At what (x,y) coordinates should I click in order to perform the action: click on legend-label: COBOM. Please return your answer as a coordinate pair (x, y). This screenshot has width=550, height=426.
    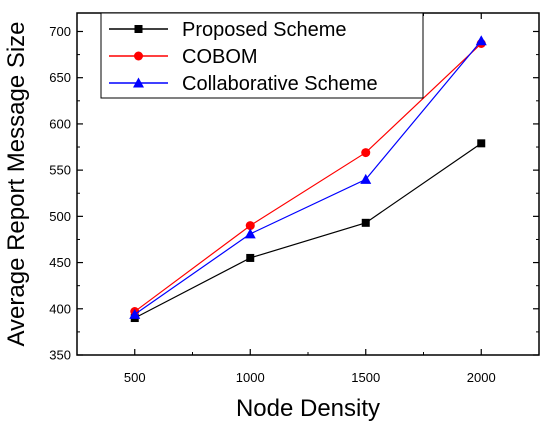
    Looking at the image, I should click on (220, 57).